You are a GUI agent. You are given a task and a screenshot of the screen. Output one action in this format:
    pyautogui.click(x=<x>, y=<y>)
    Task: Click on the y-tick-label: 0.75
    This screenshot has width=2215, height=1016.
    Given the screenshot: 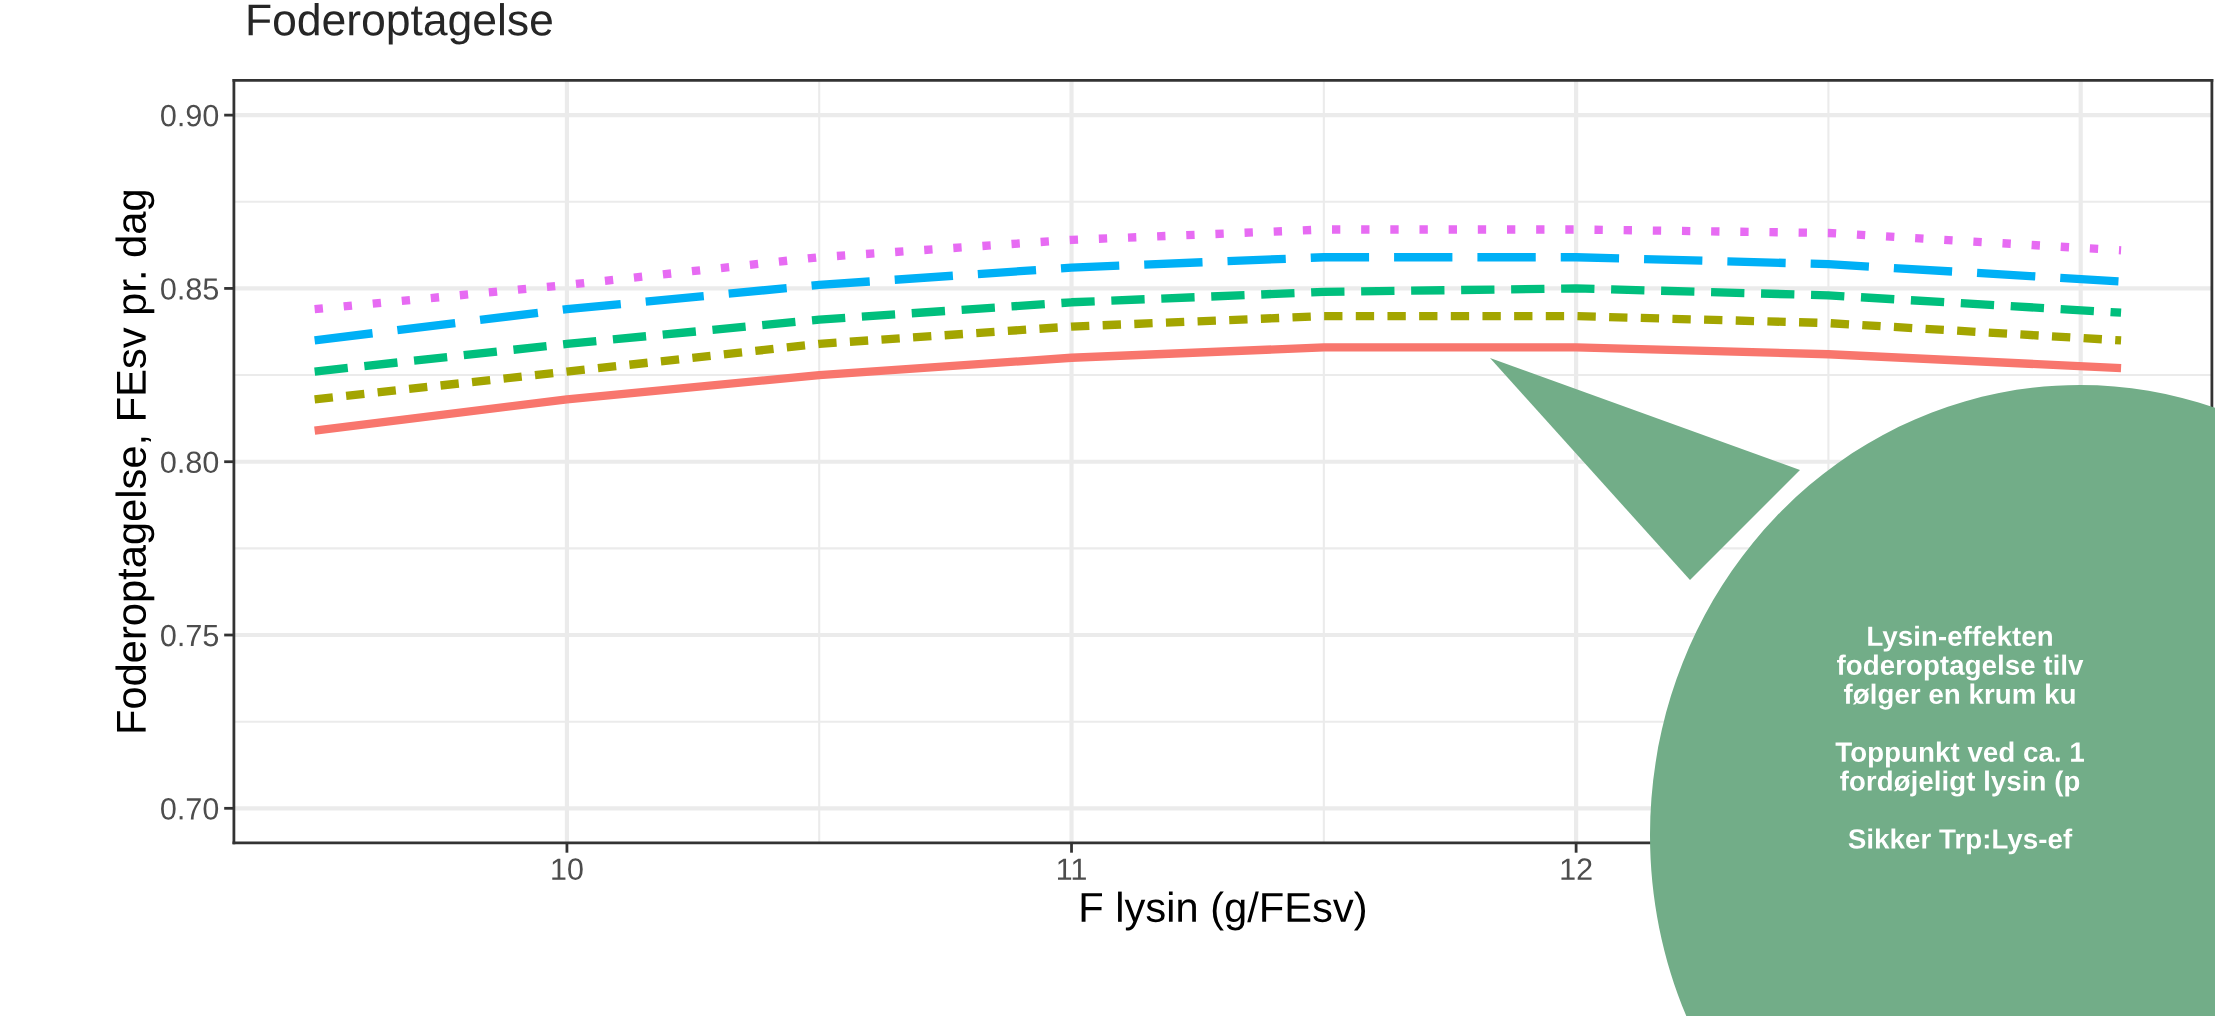 What is the action you would take?
    pyautogui.click(x=190, y=635)
    